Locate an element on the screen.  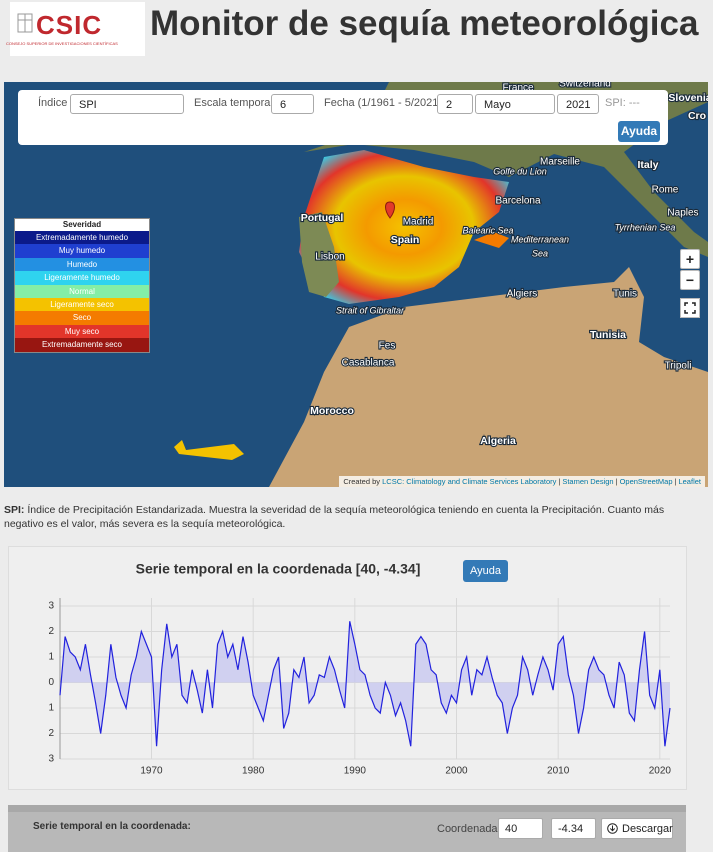
map-label: Strait of Gibraltar is located at coordinates (370, 310).